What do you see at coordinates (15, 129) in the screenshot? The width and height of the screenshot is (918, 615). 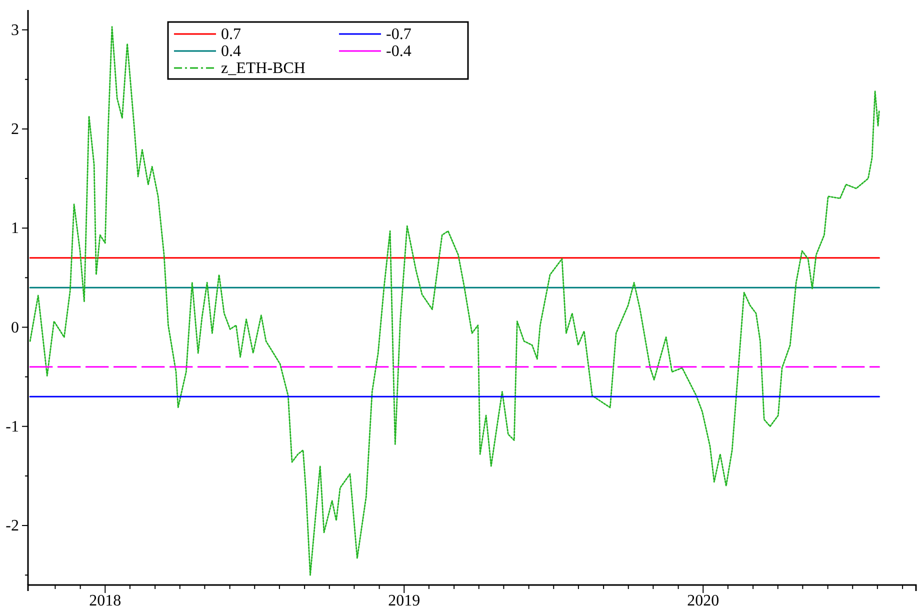 I see `y-tick-label: 2` at bounding box center [15, 129].